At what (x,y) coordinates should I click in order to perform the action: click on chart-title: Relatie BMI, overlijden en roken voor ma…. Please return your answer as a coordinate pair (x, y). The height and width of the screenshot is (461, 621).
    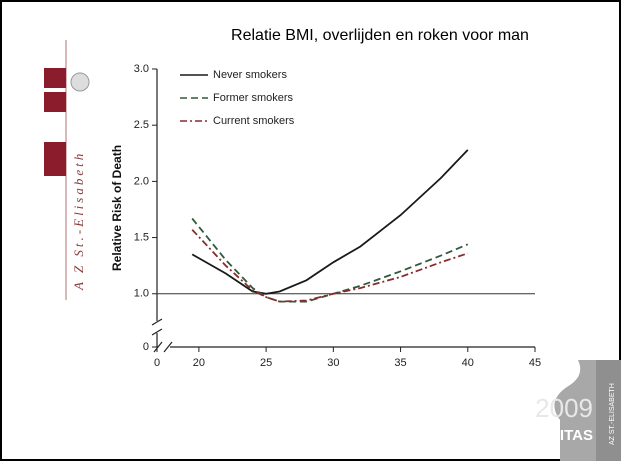
    Looking at the image, I should click on (380, 35).